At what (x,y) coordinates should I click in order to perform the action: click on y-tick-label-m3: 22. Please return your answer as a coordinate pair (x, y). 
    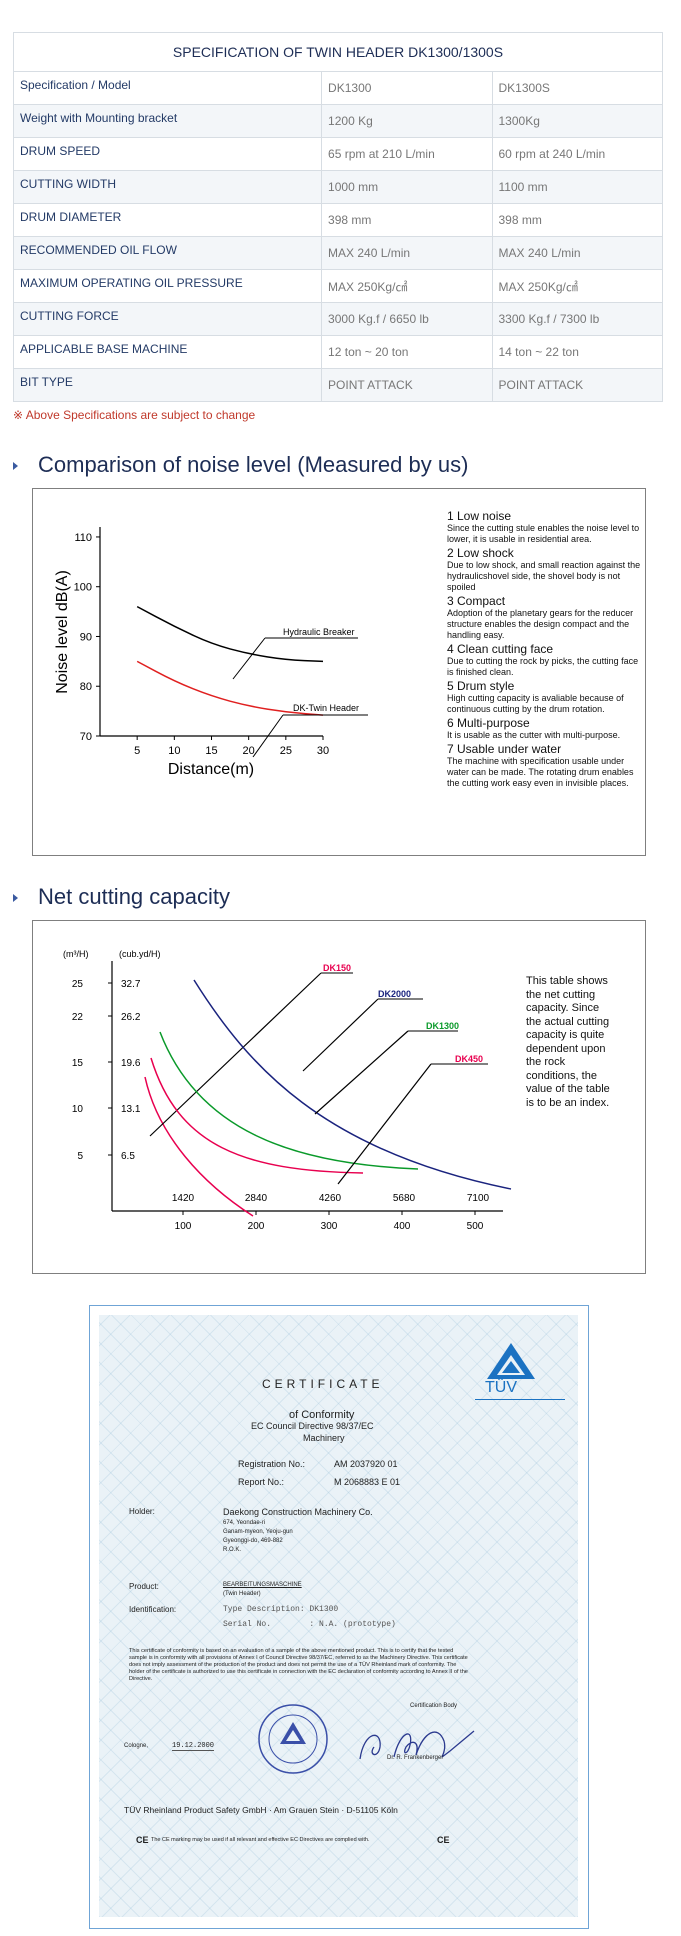
    Looking at the image, I should click on (78, 1017).